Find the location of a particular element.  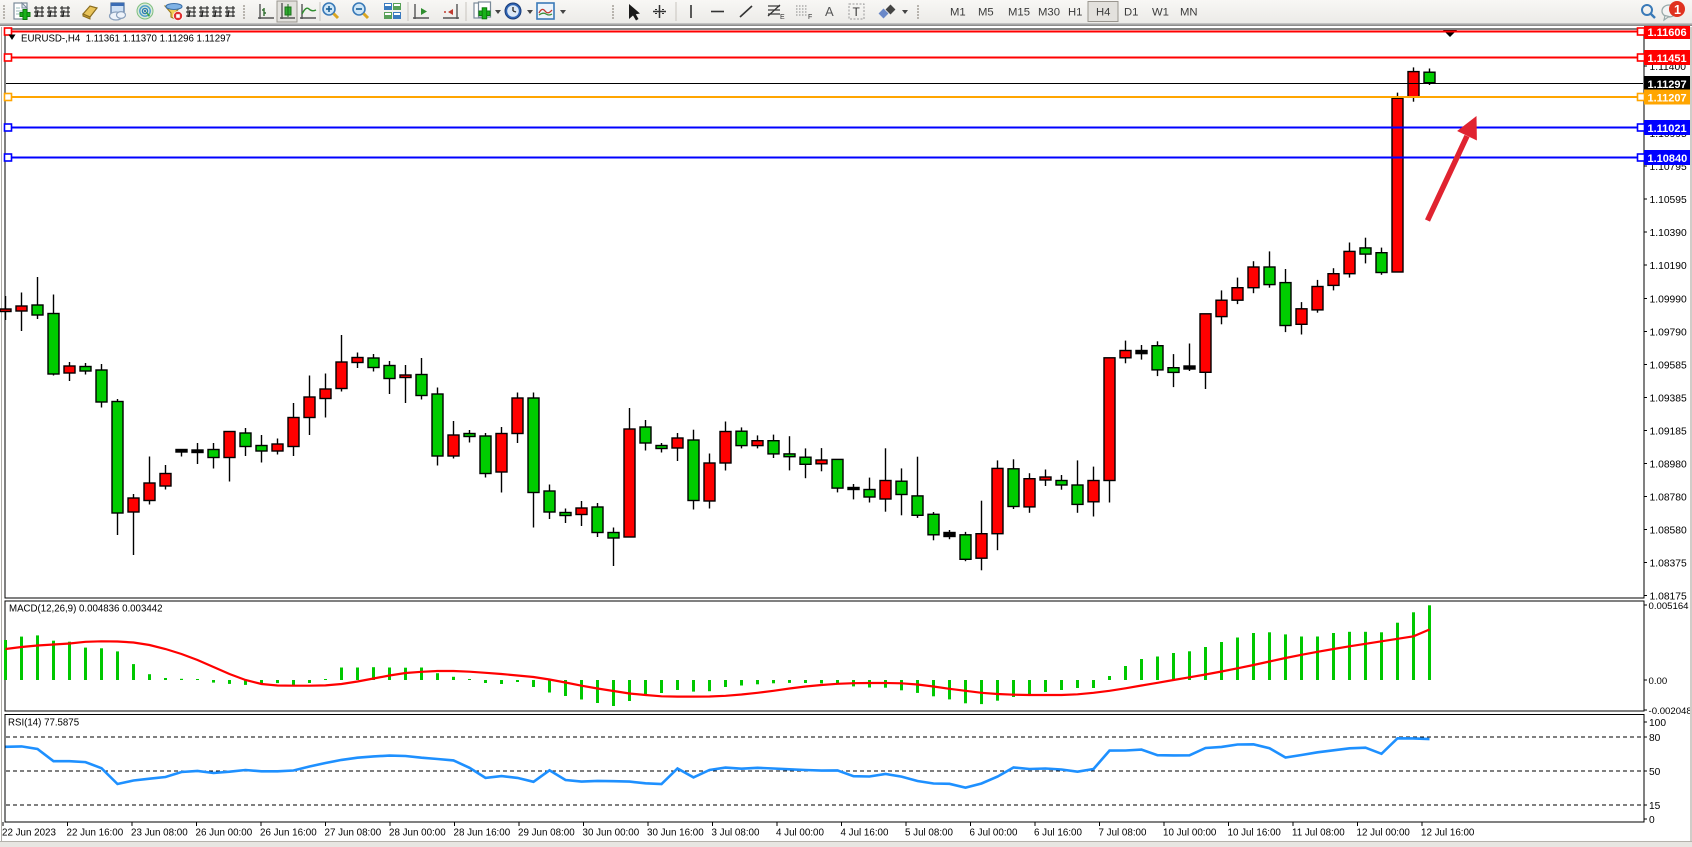

svg-text: 1.11021 is located at coordinates (1667, 129).